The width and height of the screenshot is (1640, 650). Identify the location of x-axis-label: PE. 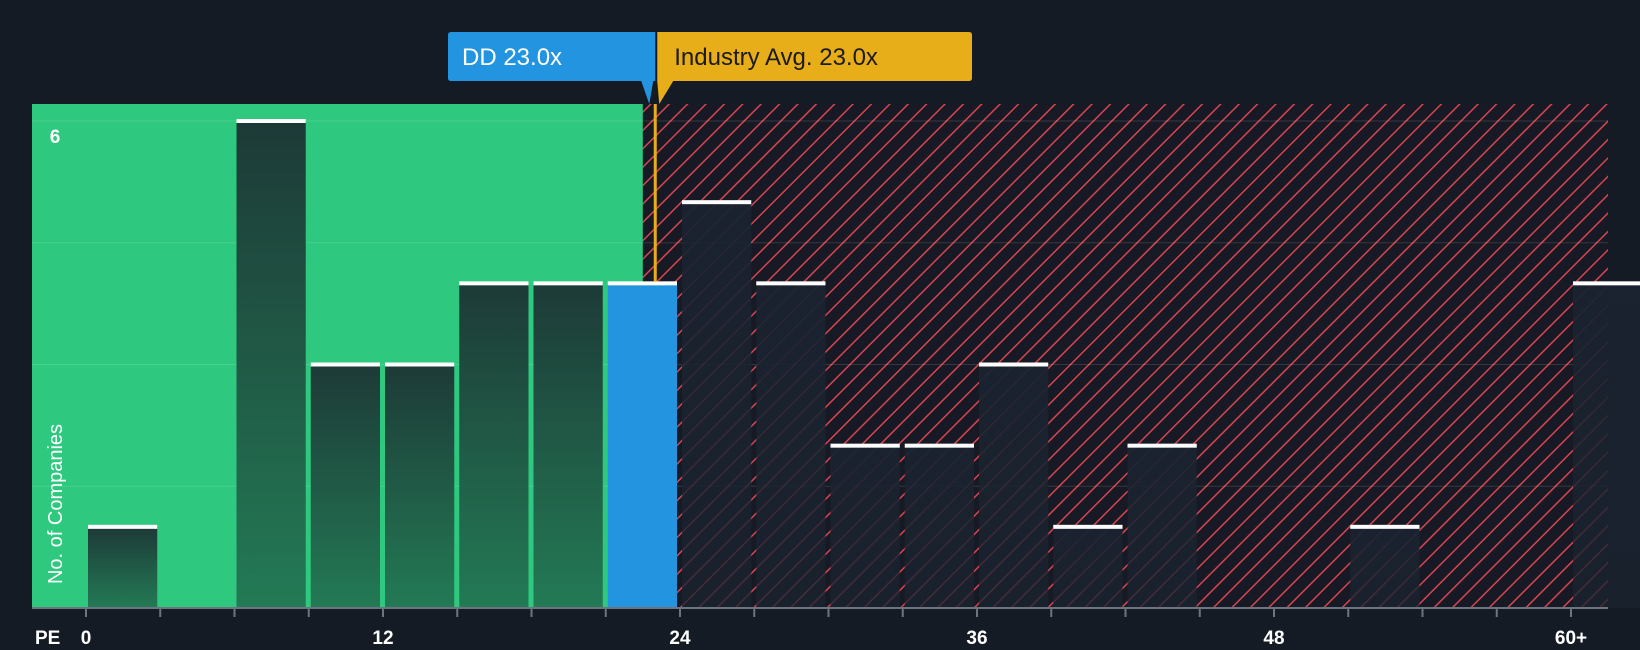
(47, 638).